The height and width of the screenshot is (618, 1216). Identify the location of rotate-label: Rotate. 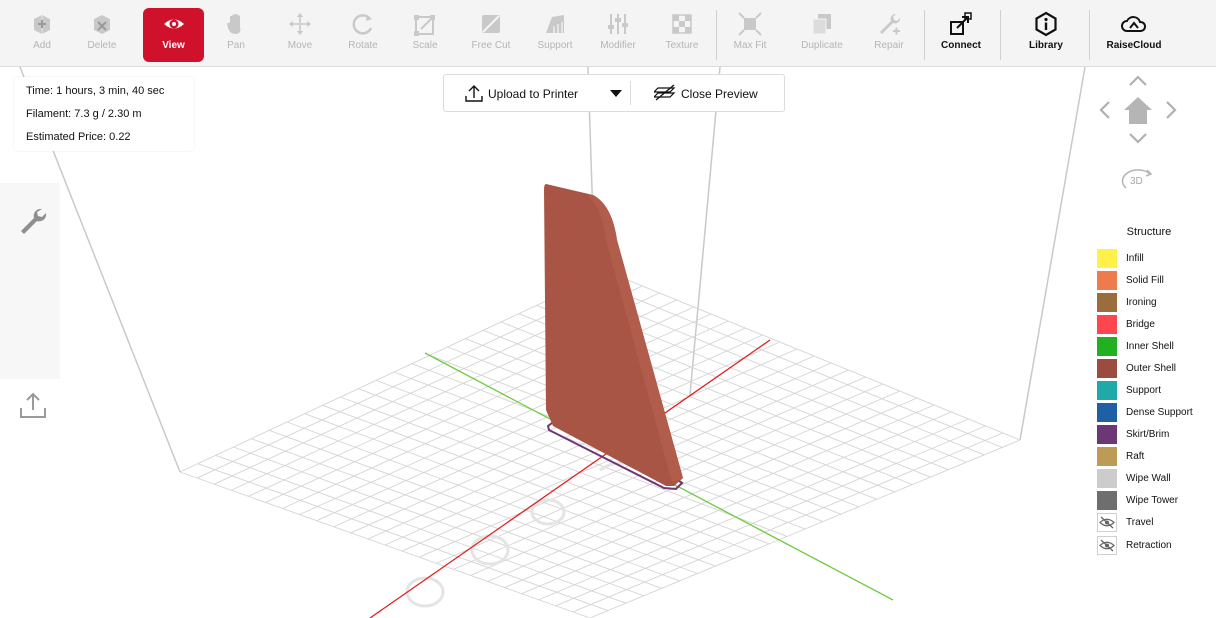
(363, 45).